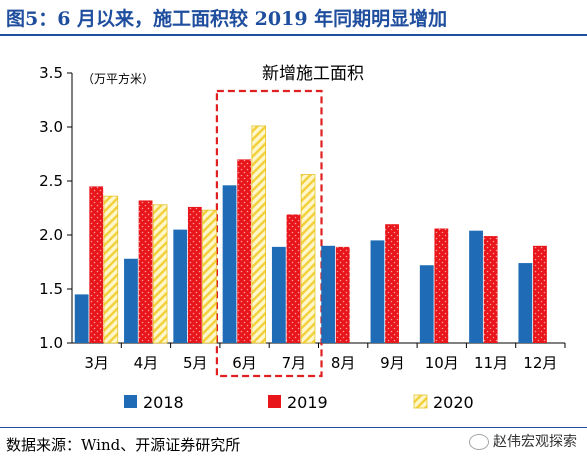 The image size is (587, 464). What do you see at coordinates (96, 363) in the screenshot?
I see `x-tick-label: 3月` at bounding box center [96, 363].